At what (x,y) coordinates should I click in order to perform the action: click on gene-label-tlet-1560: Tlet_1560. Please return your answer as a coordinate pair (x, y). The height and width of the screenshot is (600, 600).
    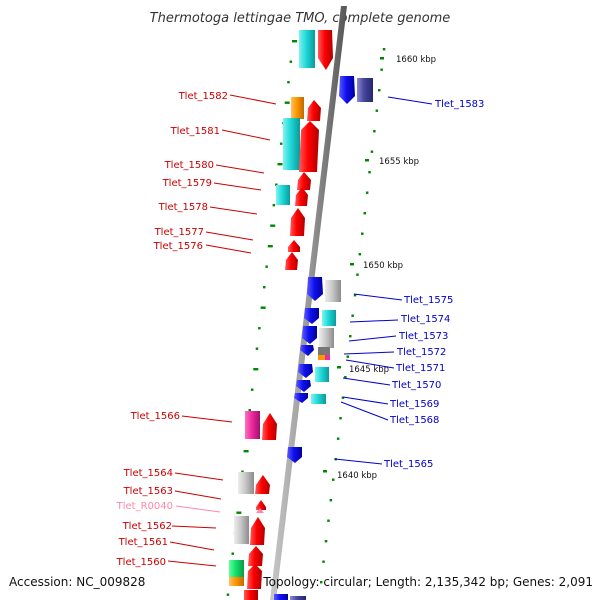
    Looking at the image, I should click on (141, 562).